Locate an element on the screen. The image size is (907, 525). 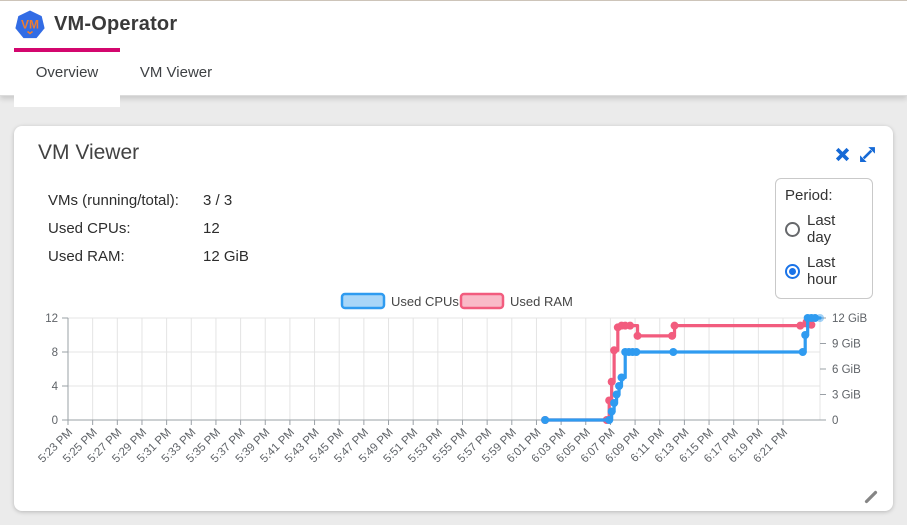
stat-ram-label: Used RAM: is located at coordinates (86, 256).